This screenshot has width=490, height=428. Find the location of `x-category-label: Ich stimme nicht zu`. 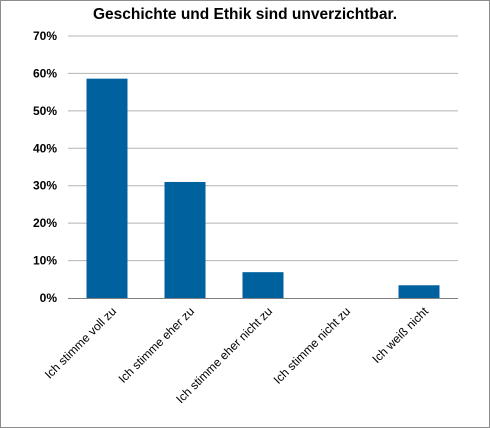

x-category-label: Ich stimme nicht zu is located at coordinates (312, 345).